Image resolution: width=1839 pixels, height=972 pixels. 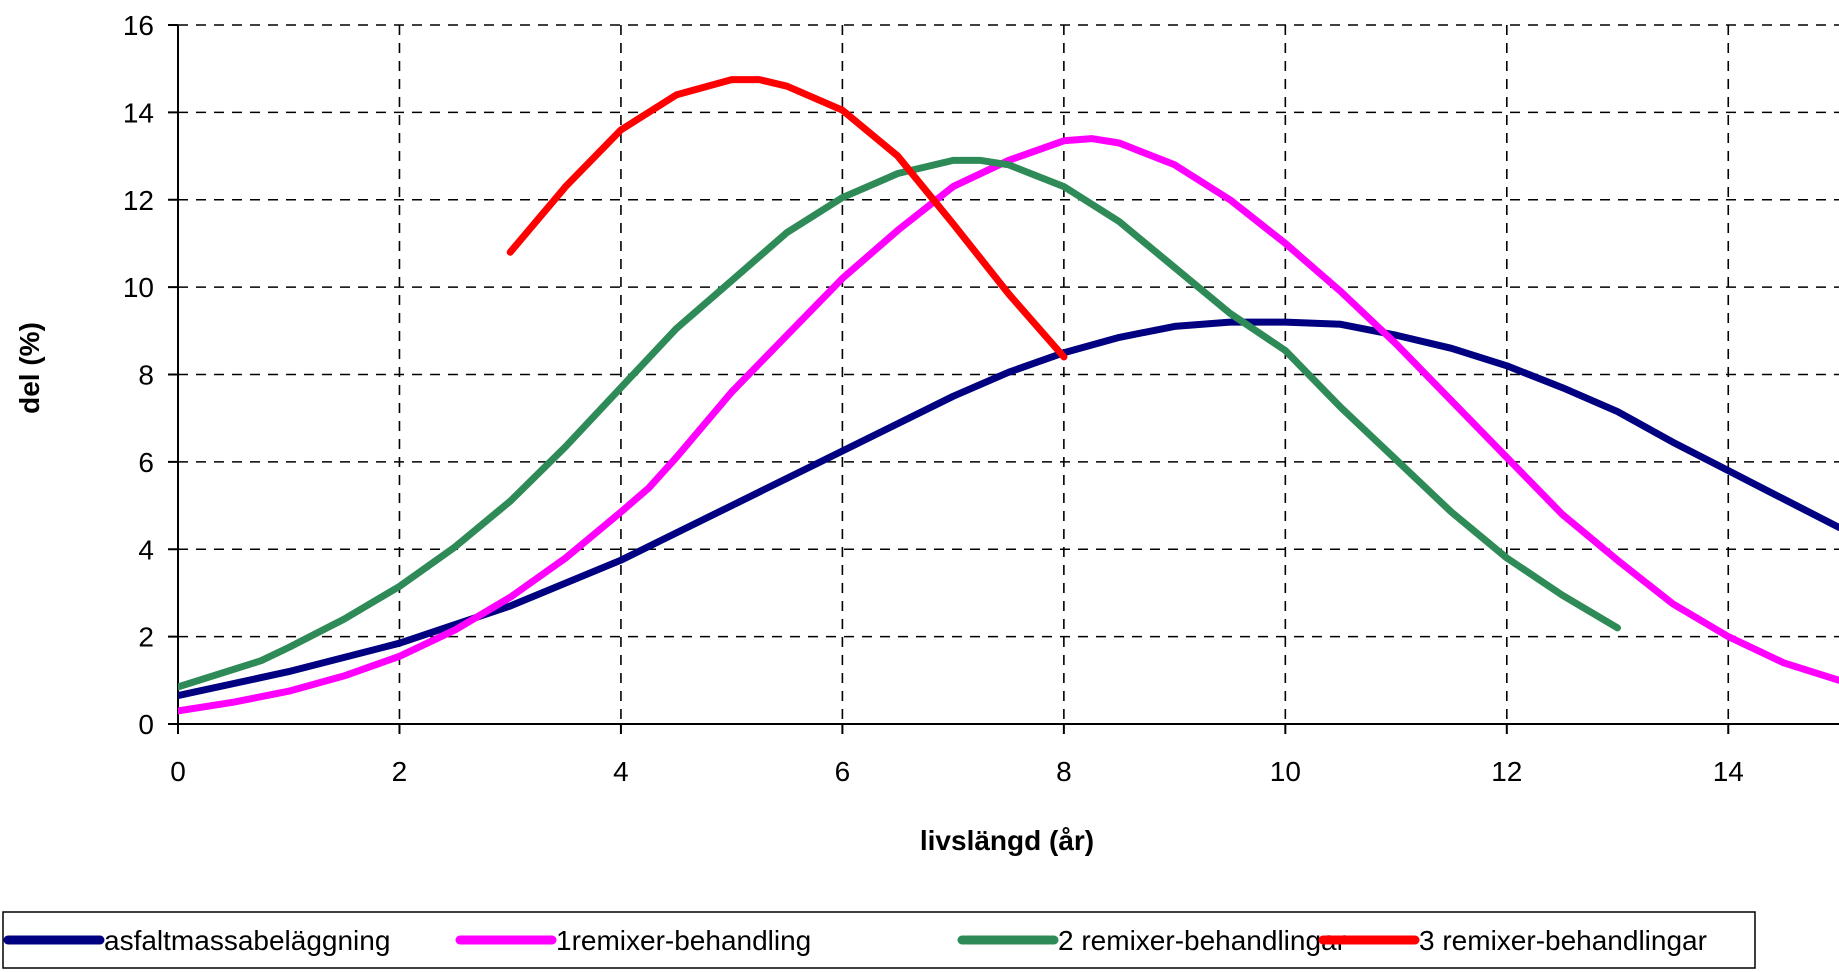 I want to click on x-tick-label: 10, so click(x=1285, y=771).